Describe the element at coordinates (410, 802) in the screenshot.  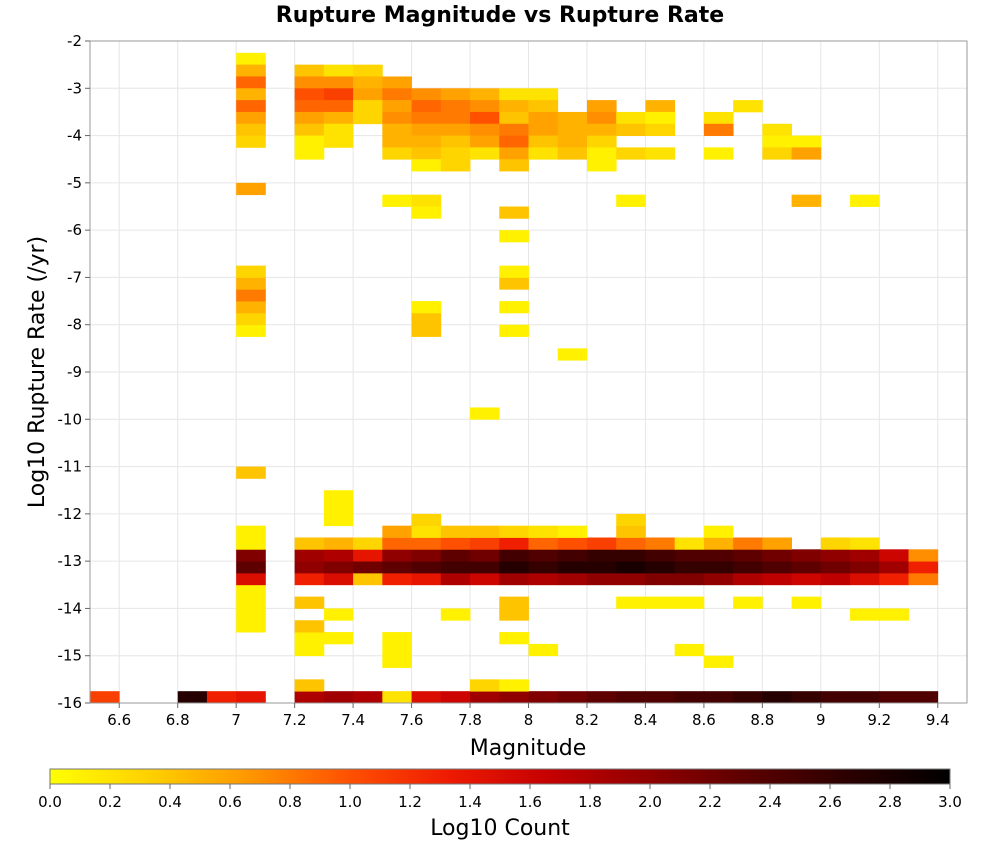
I see `colorbar-tick-label: 1.2` at that location.